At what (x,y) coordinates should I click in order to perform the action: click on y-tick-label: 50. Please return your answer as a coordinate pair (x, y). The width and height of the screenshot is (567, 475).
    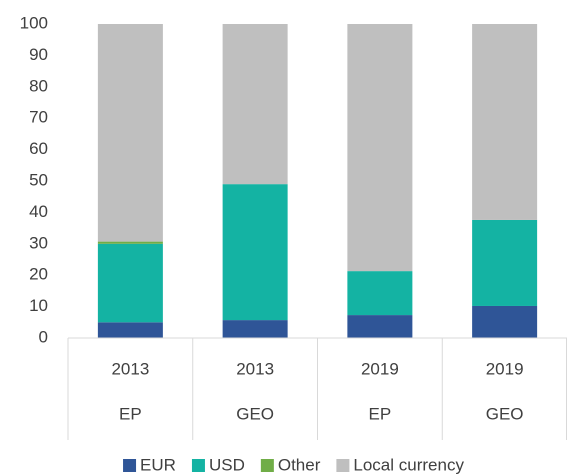
    Looking at the image, I should click on (38, 179).